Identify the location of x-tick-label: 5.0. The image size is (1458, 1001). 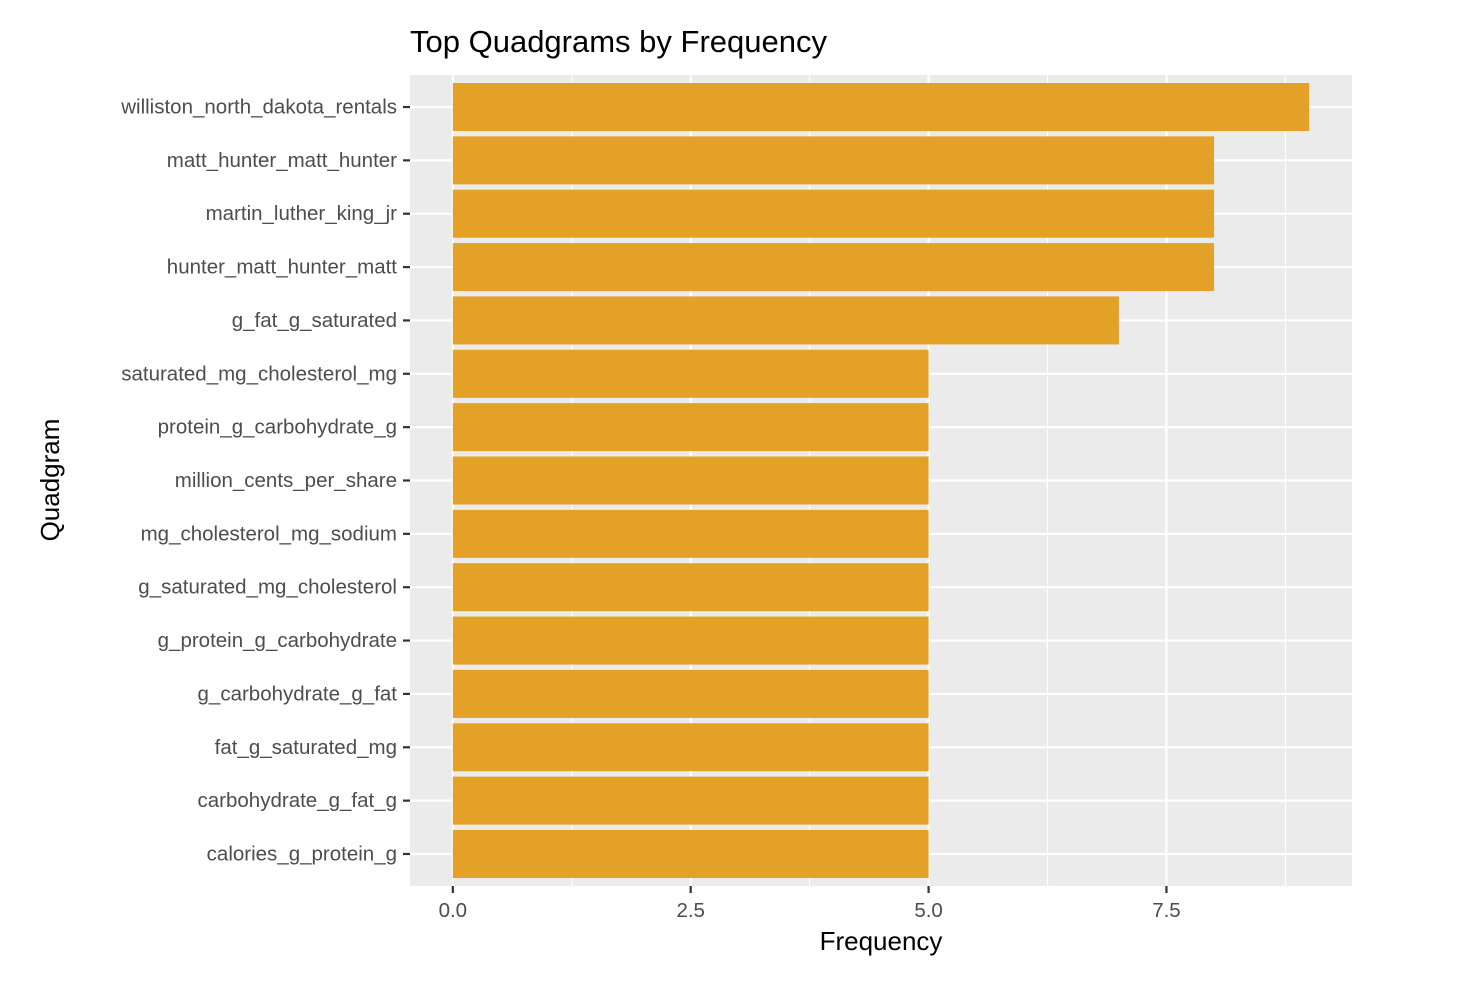
(928, 910).